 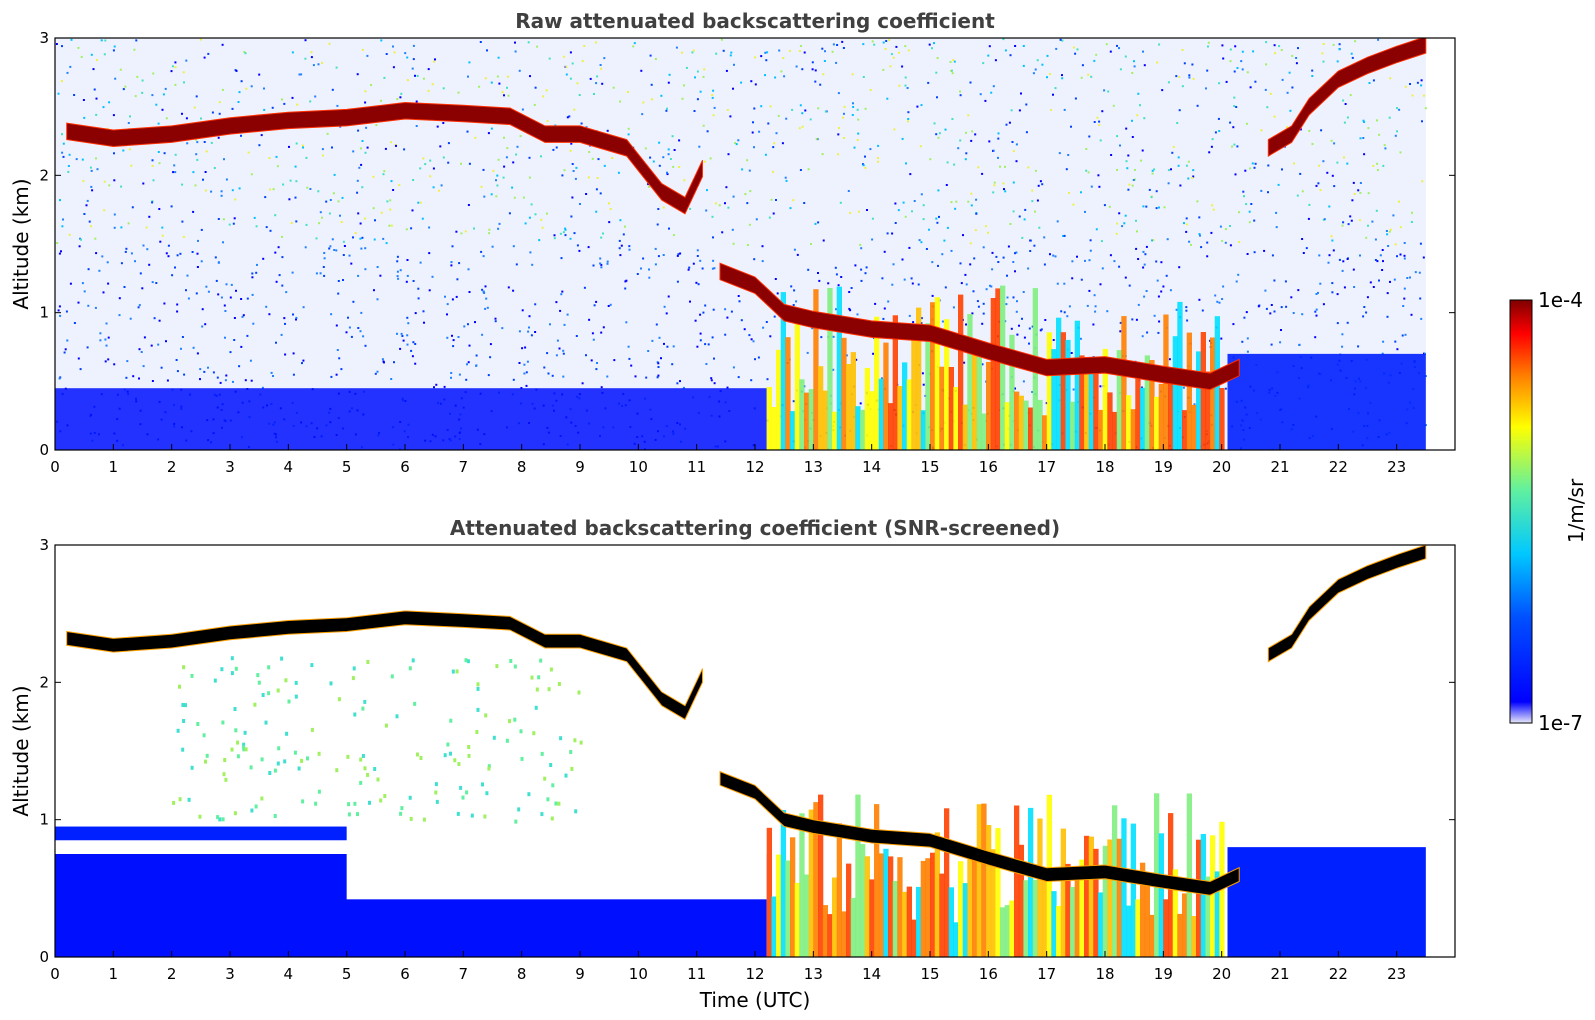 What do you see at coordinates (1576, 510) in the screenshot?
I see `colorbar-unit-label: 1/m/sr` at bounding box center [1576, 510].